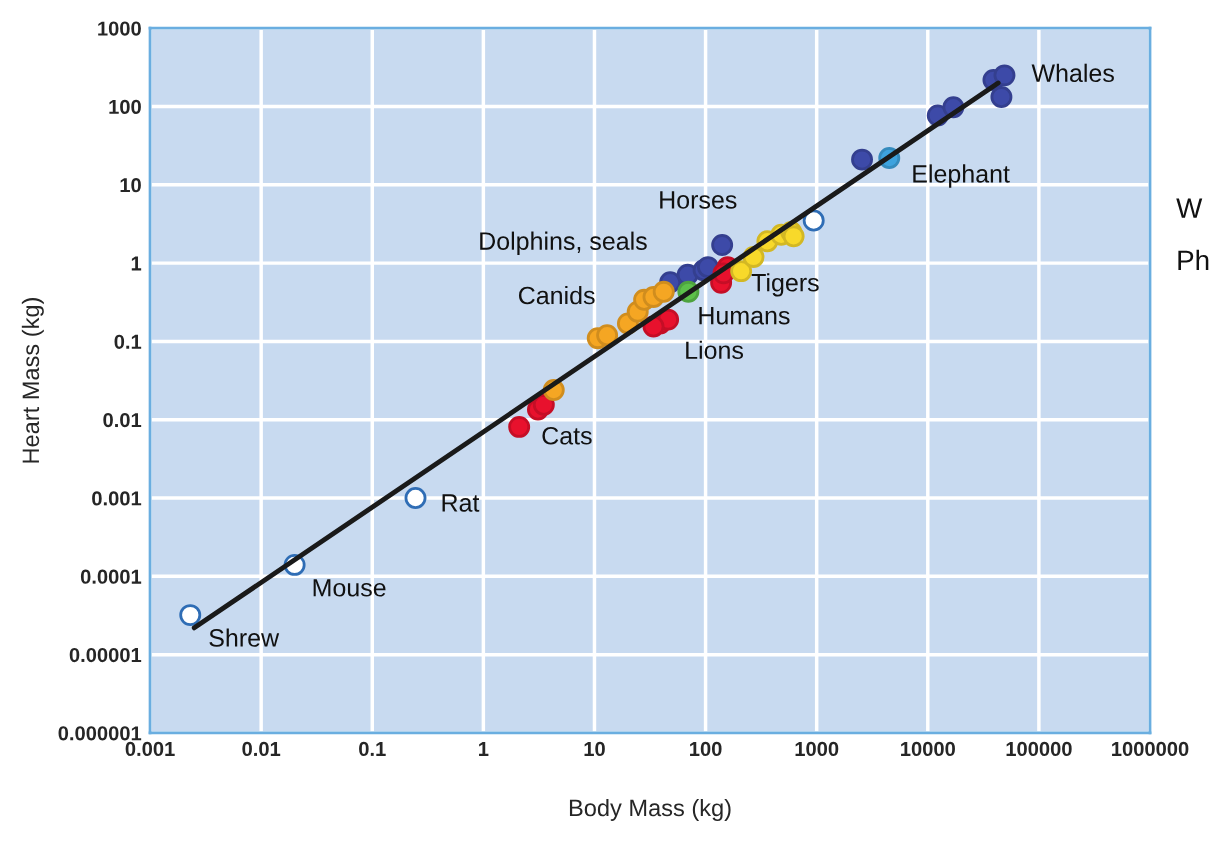 The image size is (1215, 842). I want to click on y-tick-label: 0.01, so click(122, 420).